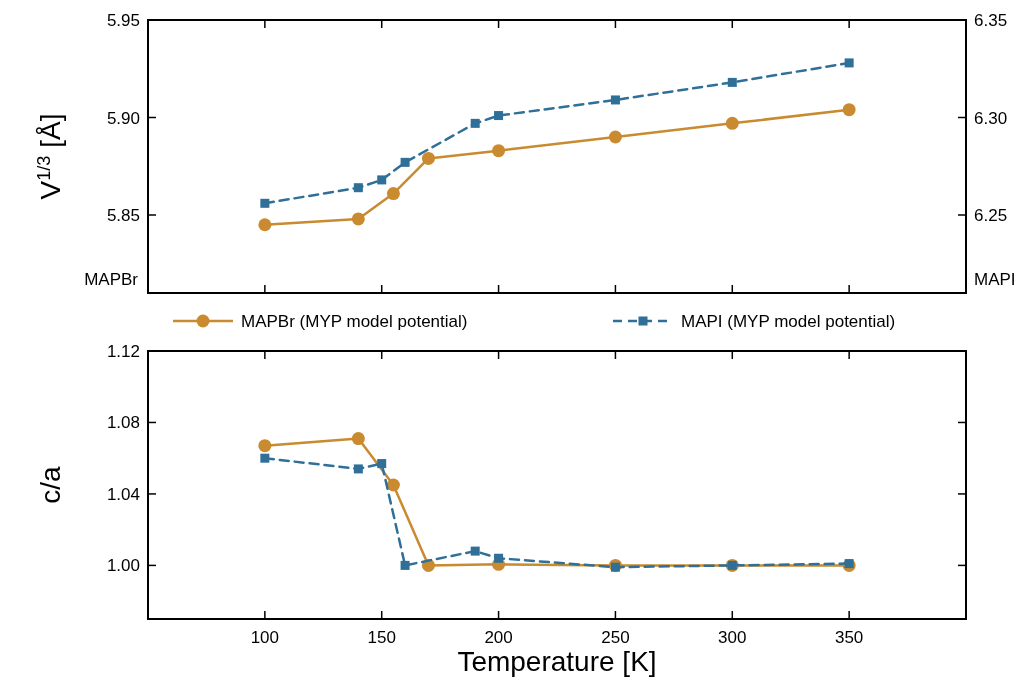 Image resolution: width=1032 pixels, height=688 pixels. Describe the element at coordinates (123, 351) in the screenshot. I see `y-tick-label: 1.12` at that location.